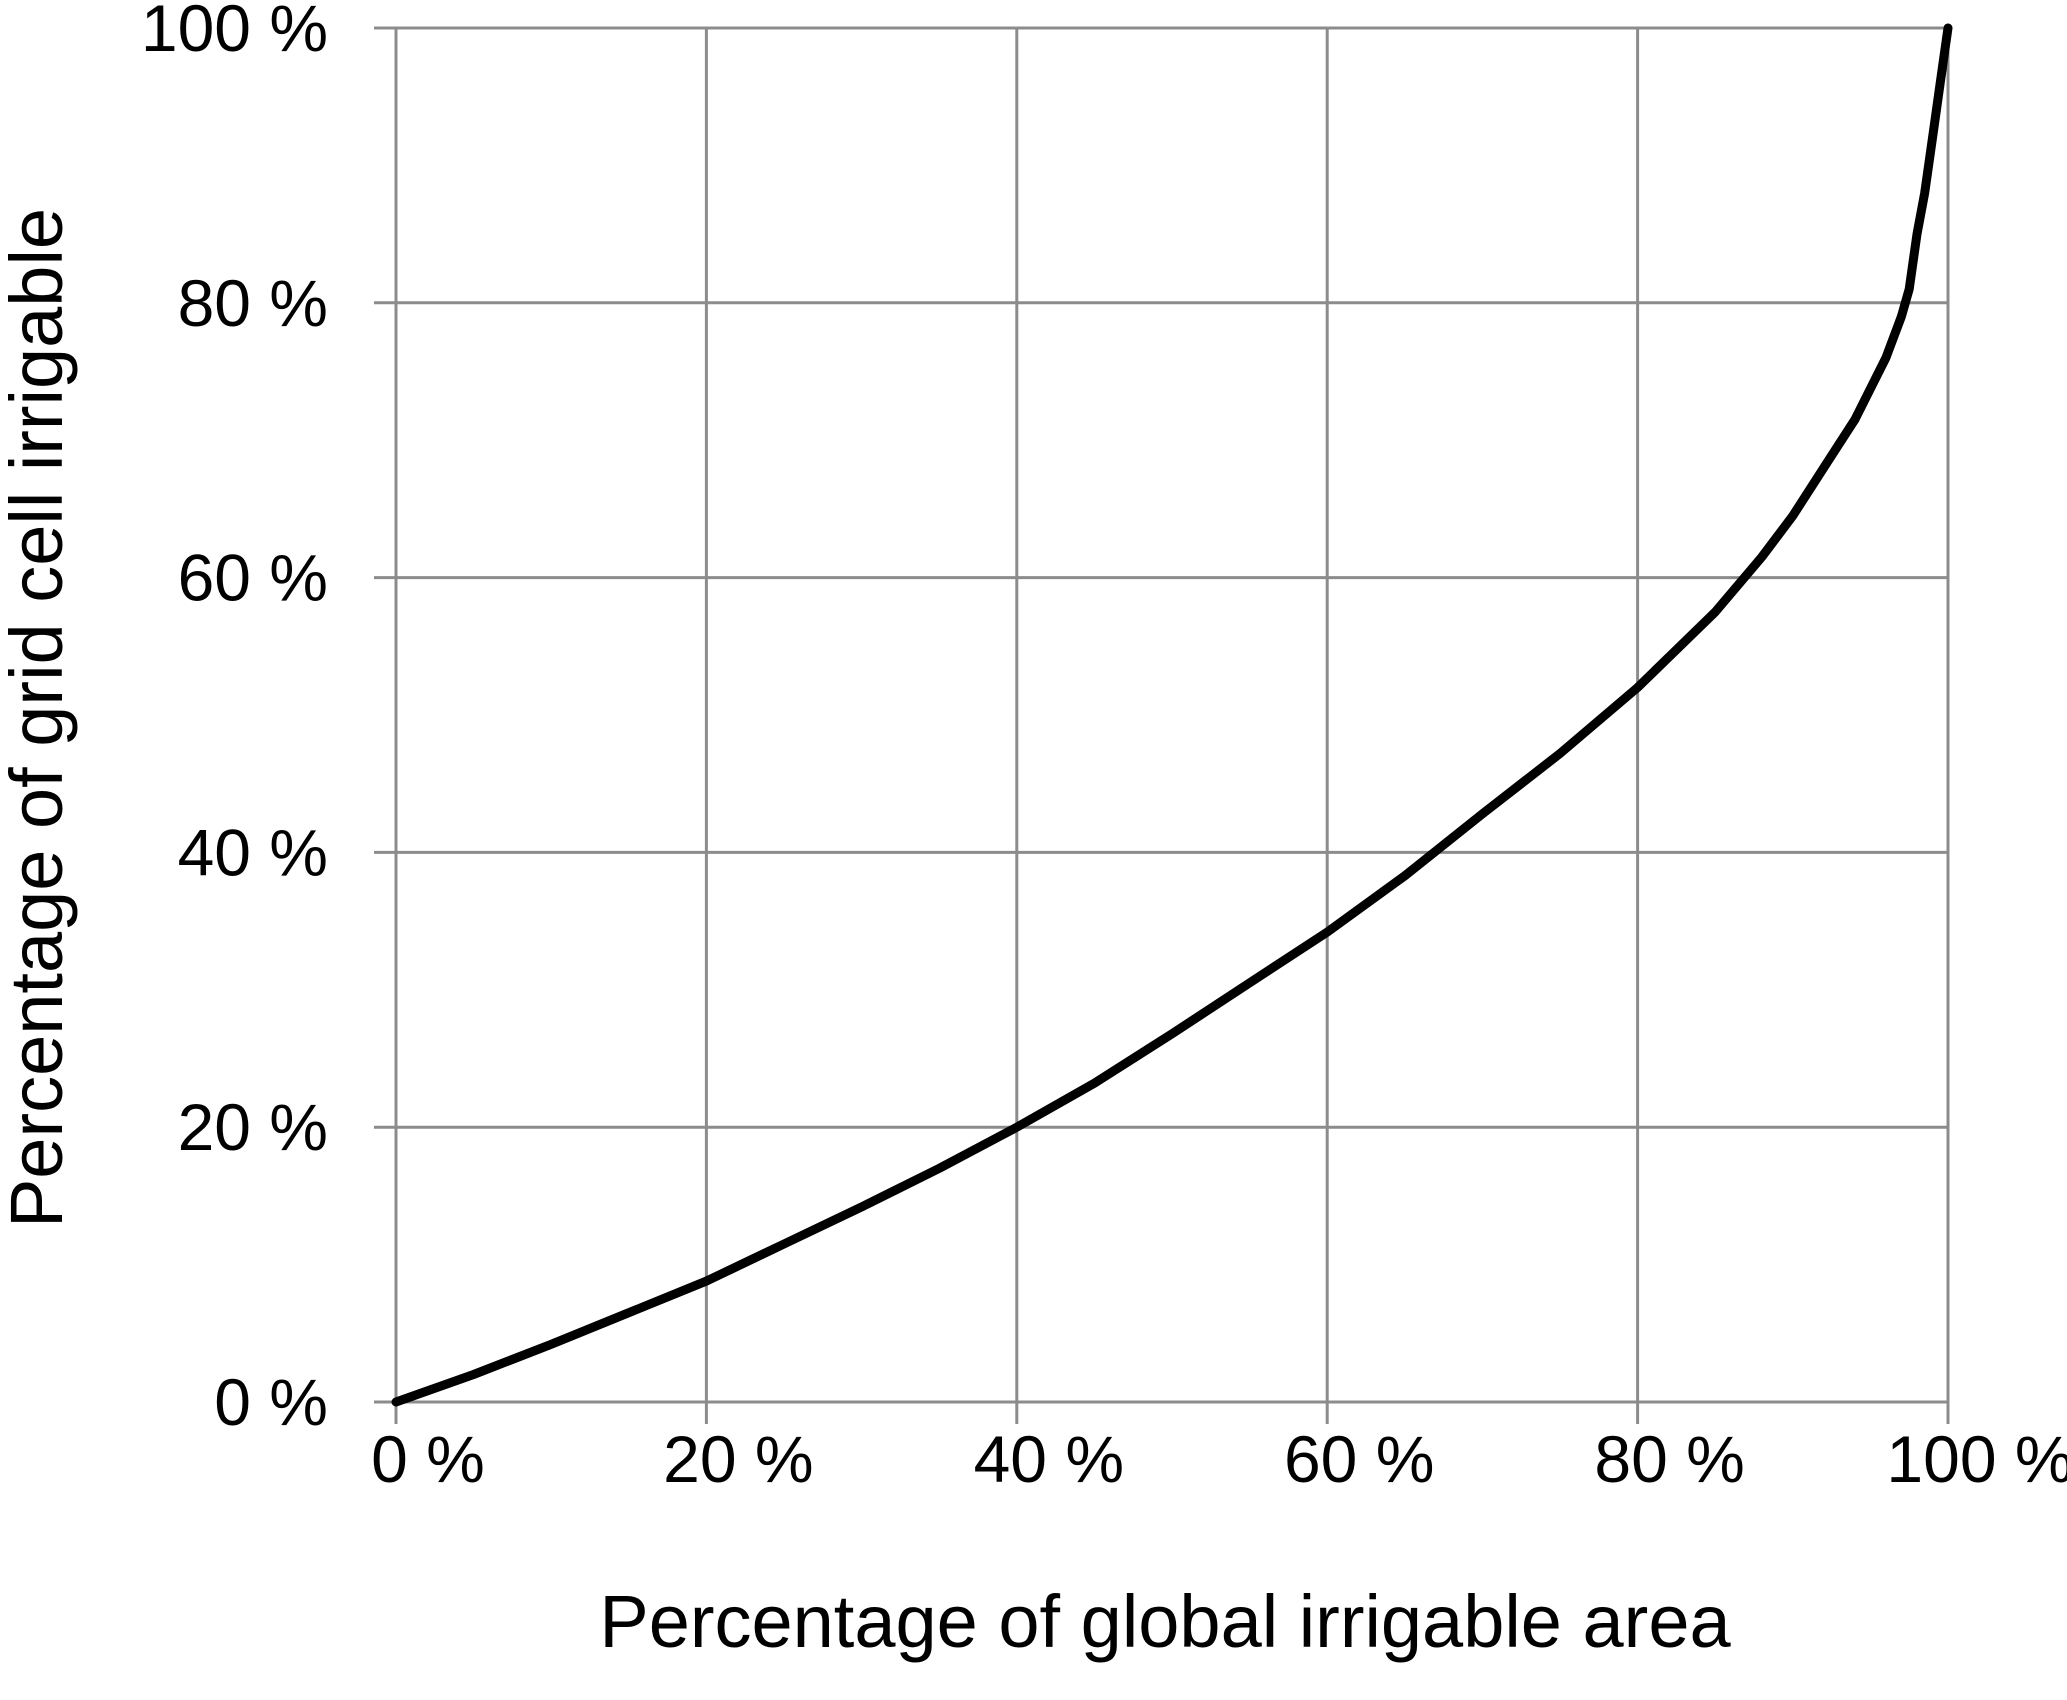 The width and height of the screenshot is (2067, 1700). Describe the element at coordinates (1669, 1459) in the screenshot. I see `x-tick-label-4: 80 %` at that location.